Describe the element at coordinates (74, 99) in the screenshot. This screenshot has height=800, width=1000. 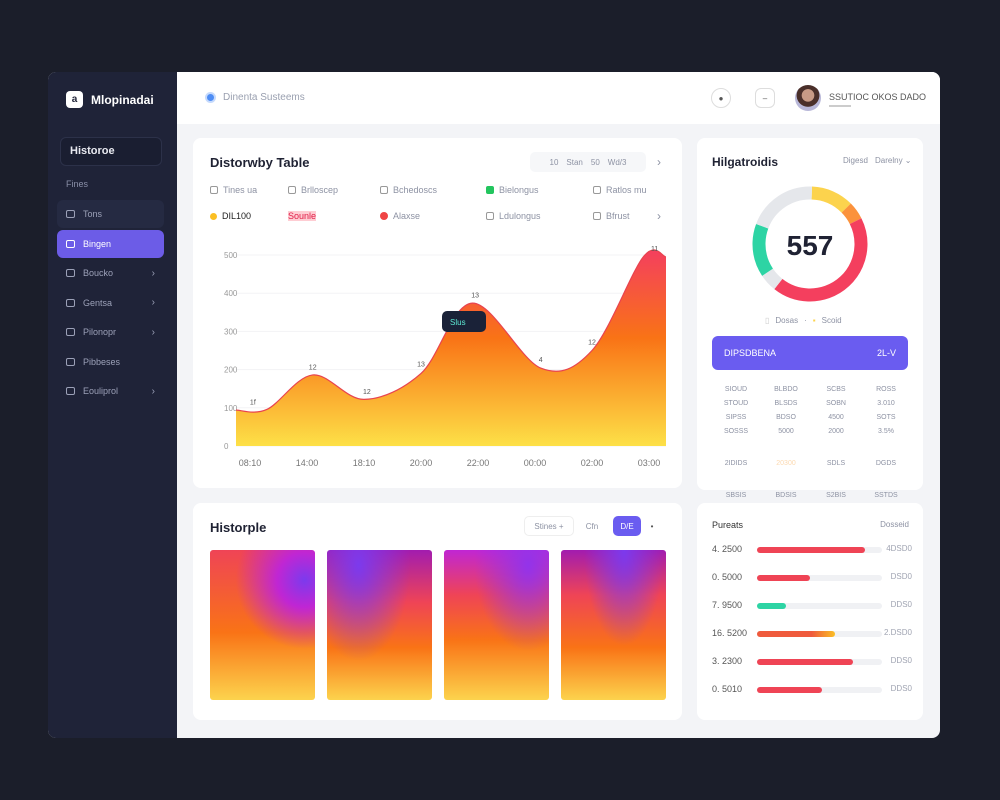
I see `logo-icon: a` at that location.